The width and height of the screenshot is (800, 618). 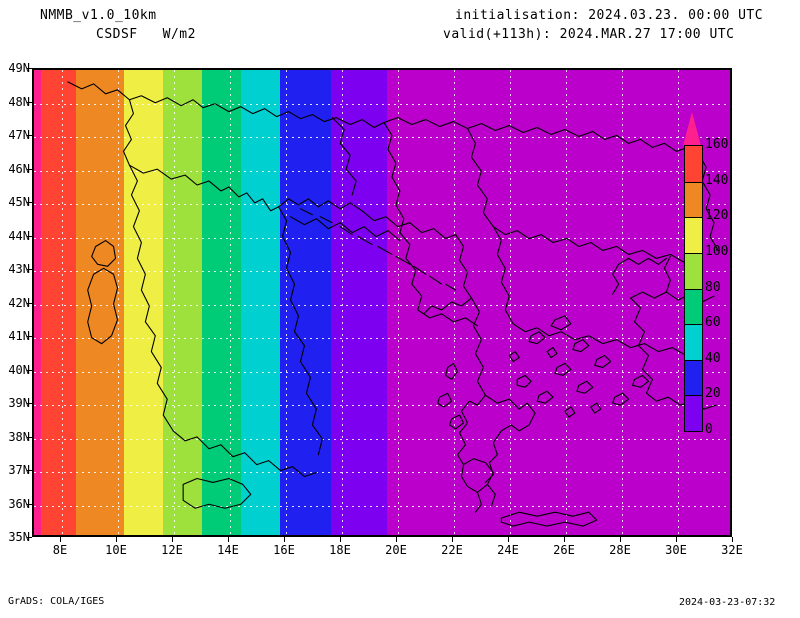 What do you see at coordinates (713, 287) in the screenshot?
I see `colorbar-tick-label: 80` at bounding box center [713, 287].